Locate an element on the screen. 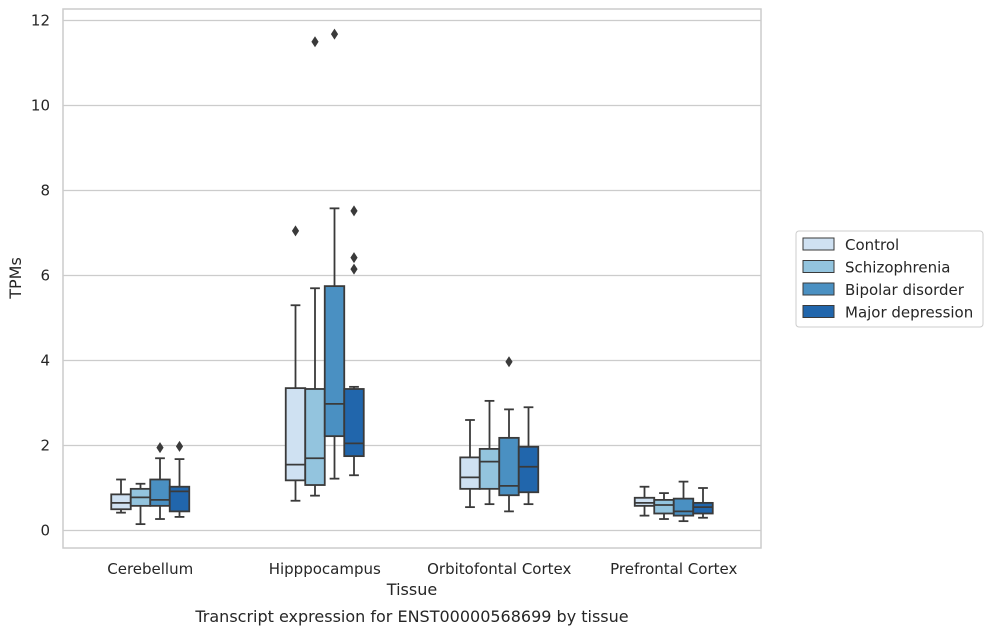  legend-label: Major depression is located at coordinates (909, 313).